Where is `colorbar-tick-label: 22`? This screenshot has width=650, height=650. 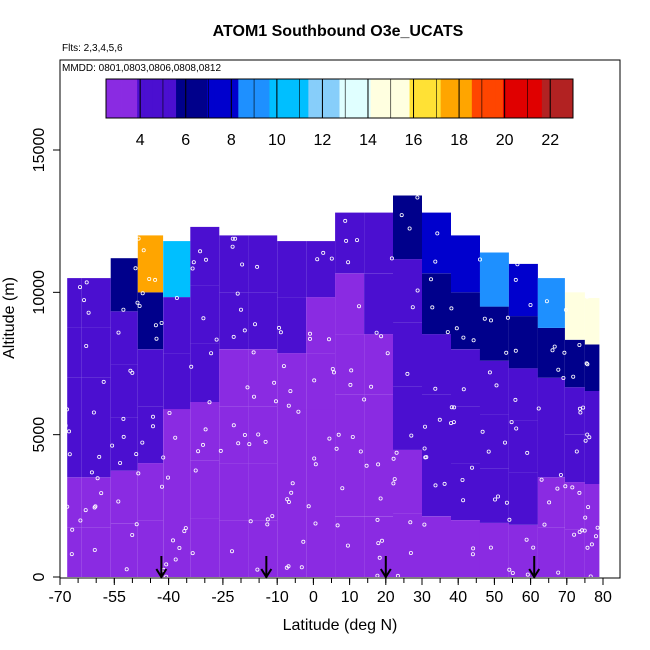 colorbar-tick-label: 22 is located at coordinates (550, 140).